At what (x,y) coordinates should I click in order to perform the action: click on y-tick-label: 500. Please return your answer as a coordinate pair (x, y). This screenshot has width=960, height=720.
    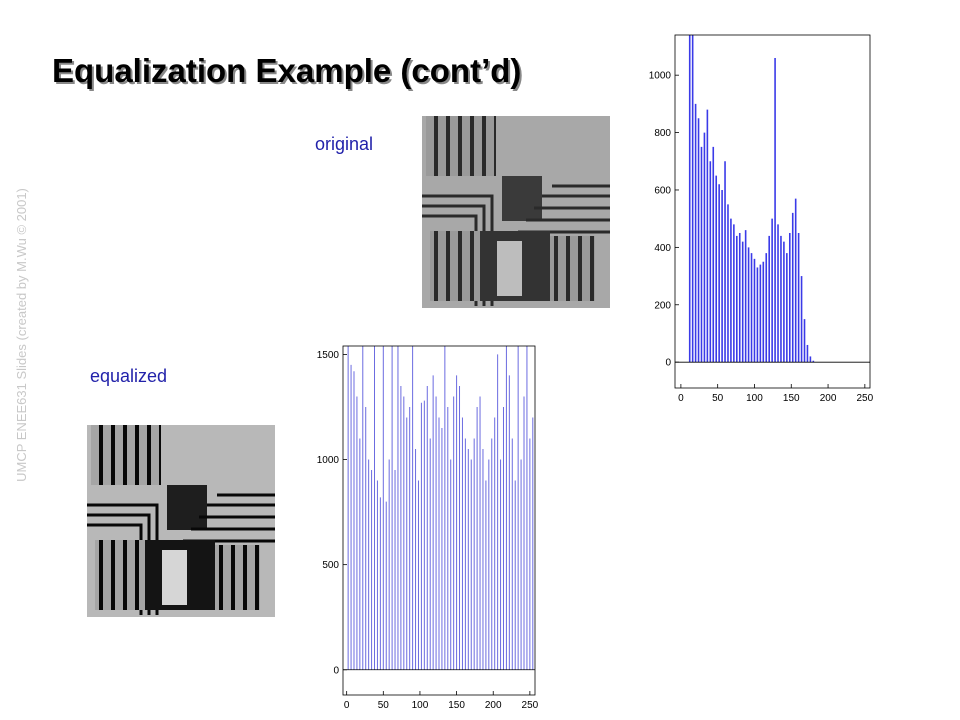
    Looking at the image, I should click on (330, 565).